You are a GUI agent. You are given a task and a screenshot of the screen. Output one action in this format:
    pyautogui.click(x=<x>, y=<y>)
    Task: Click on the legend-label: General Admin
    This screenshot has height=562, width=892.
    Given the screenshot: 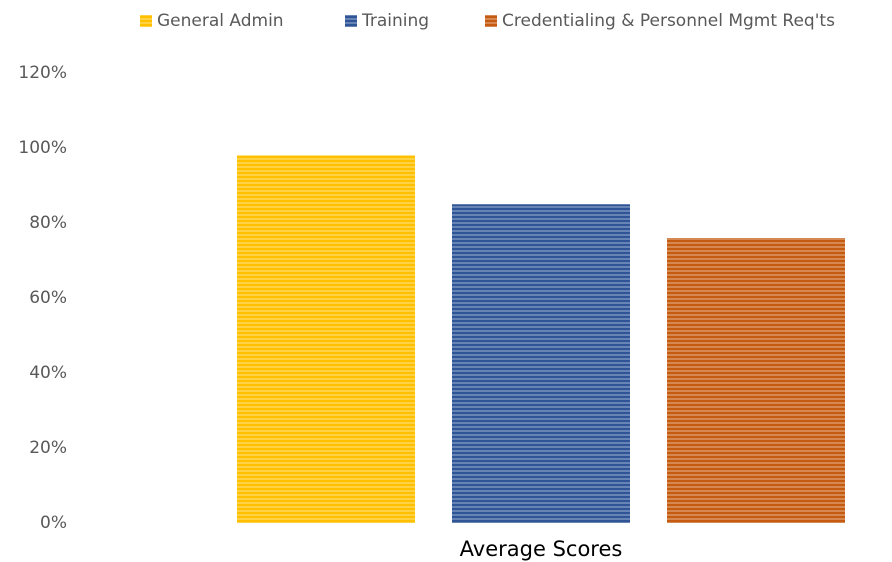 What is the action you would take?
    pyautogui.click(x=220, y=21)
    